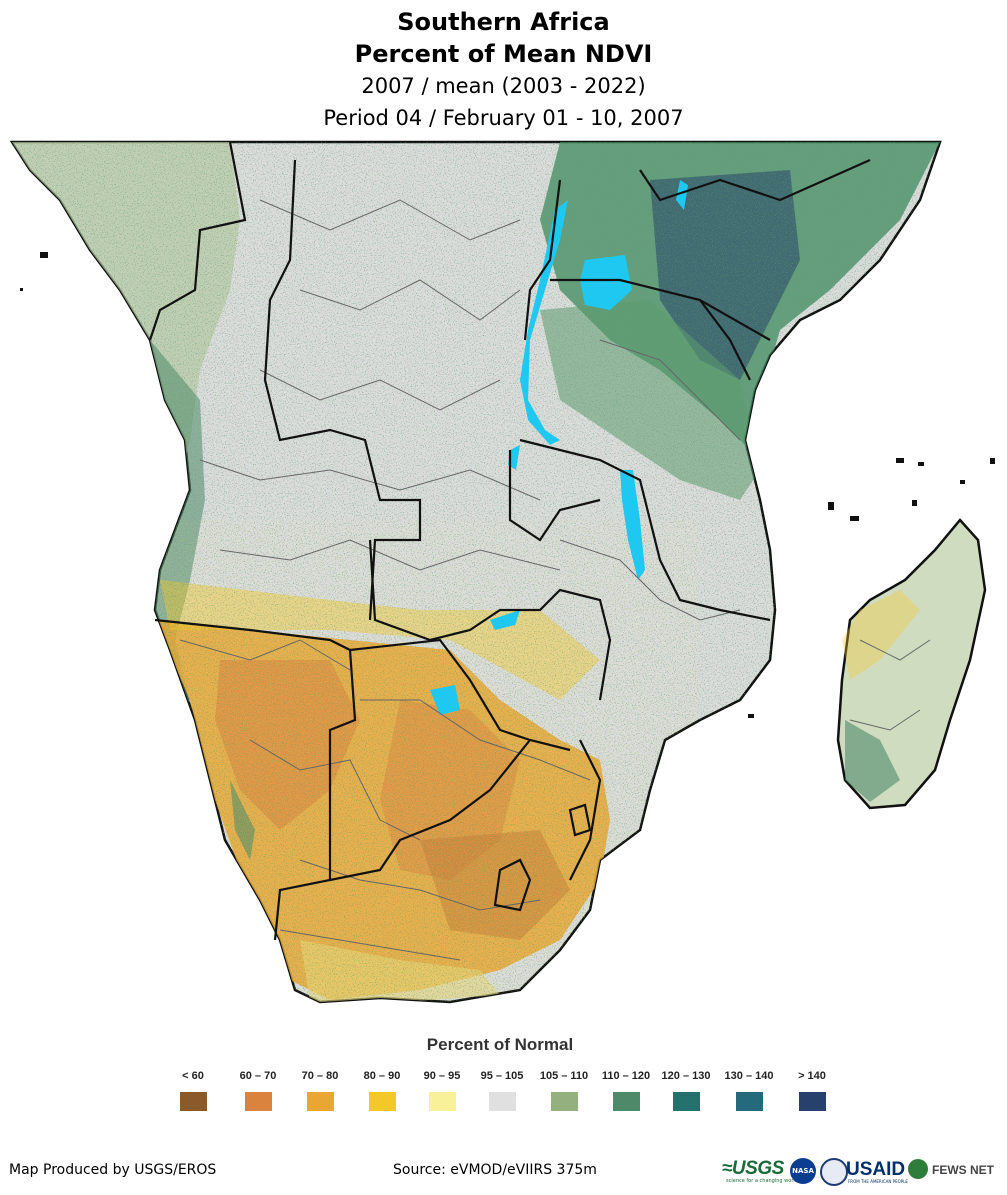 This screenshot has width=1007, height=1195. I want to click on legend-item: 80 – 90, so click(382, 1089).